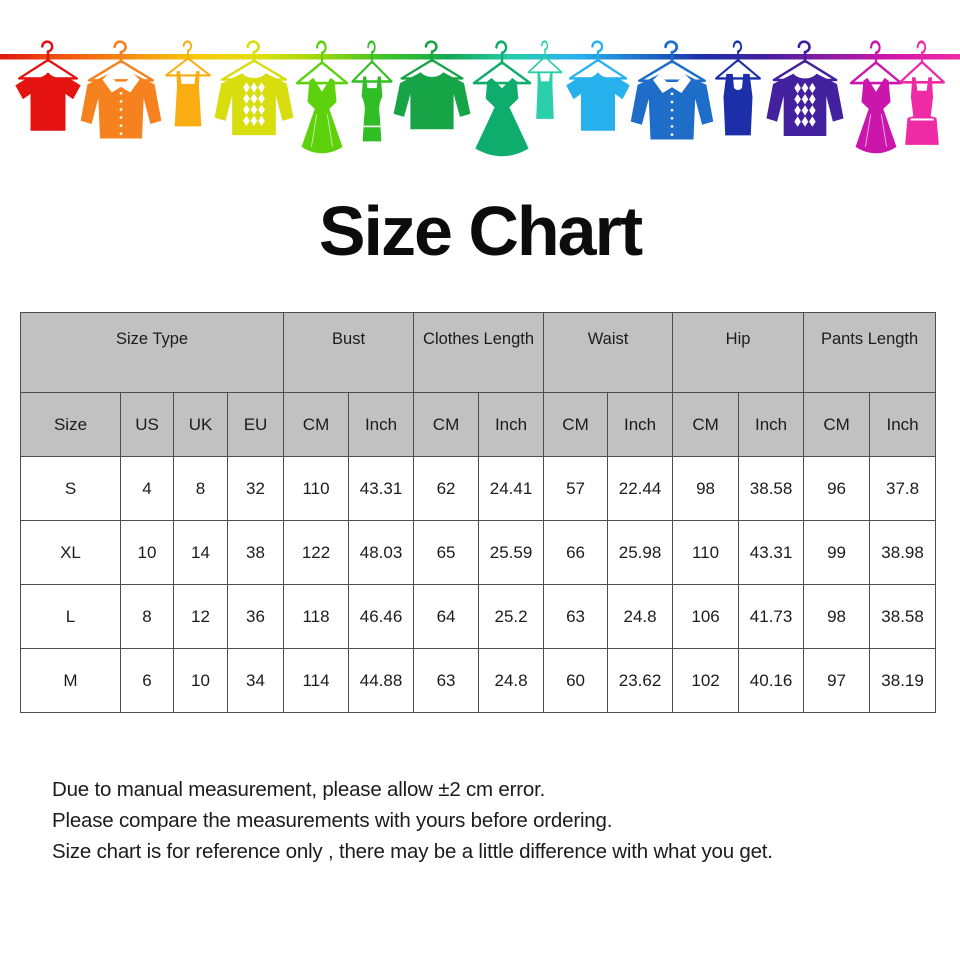 The image size is (960, 960). What do you see at coordinates (316, 680) in the screenshot?
I see `value-cell: 114` at bounding box center [316, 680].